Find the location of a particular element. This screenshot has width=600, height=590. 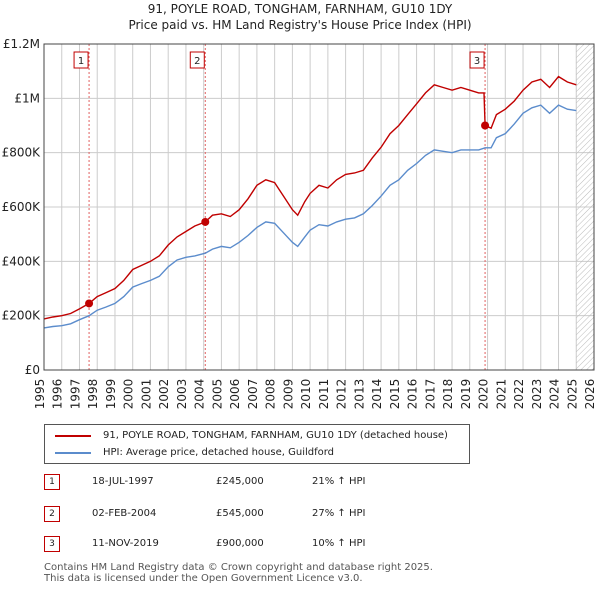

x-tick-label: 2019 is located at coordinates (466, 394).